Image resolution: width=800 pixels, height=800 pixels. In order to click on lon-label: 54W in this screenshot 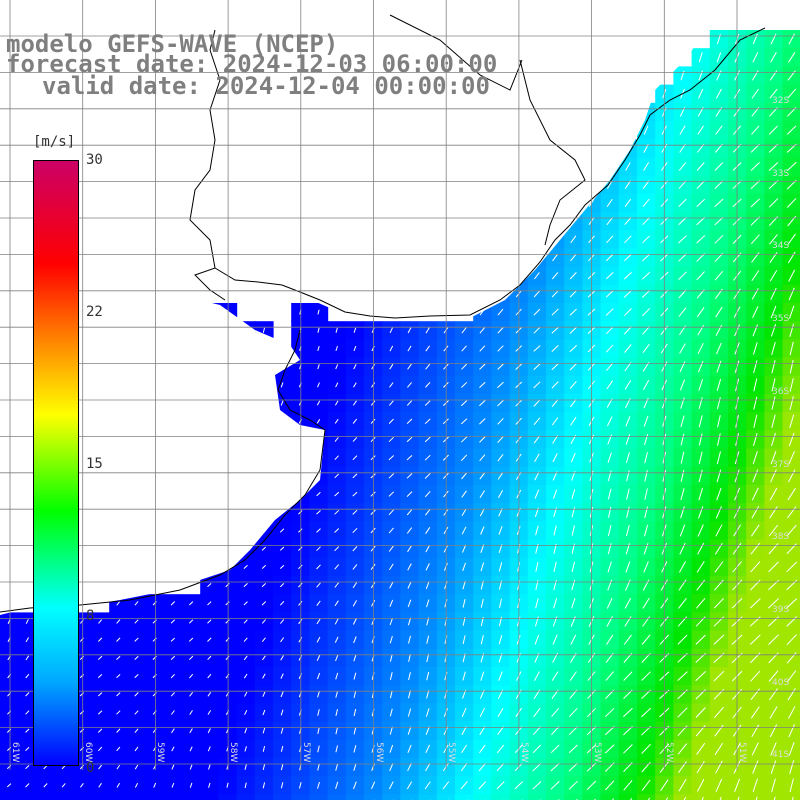, I will do `click(523, 752)`.